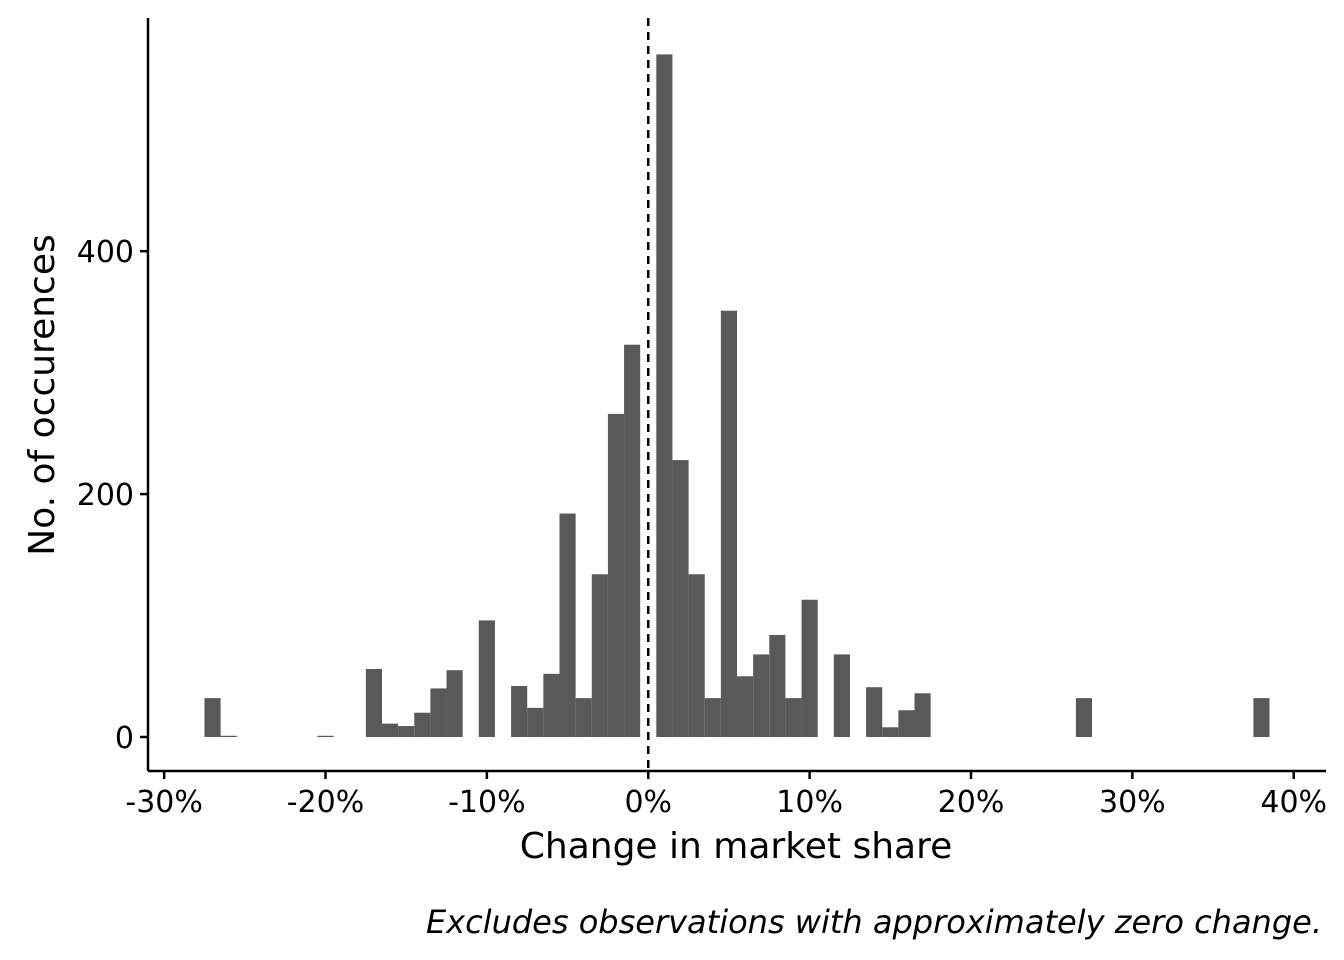 The height and width of the screenshot is (960, 1344). What do you see at coordinates (1132, 802) in the screenshot?
I see `x-tick-label: 30%` at bounding box center [1132, 802].